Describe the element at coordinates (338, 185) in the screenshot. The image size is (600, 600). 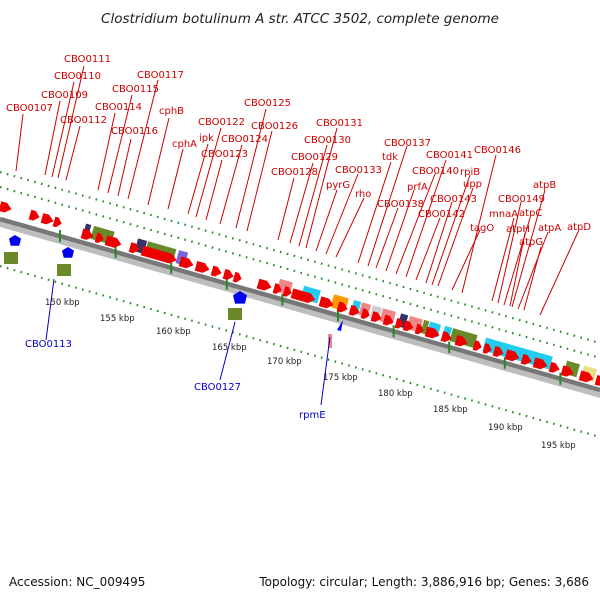
I see `gene-label-pyrg: pyrG` at that location.